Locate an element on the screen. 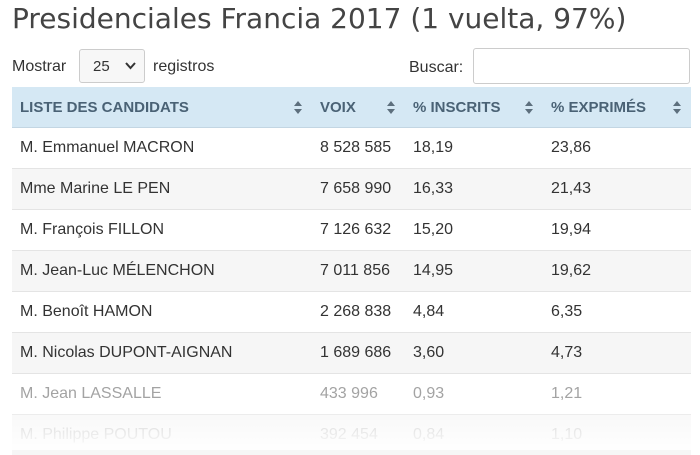 This screenshot has width=700, height=455. table-row: M. Emmanuel MACRON 8 528 585 18,19 23,86 is located at coordinates (351, 148).